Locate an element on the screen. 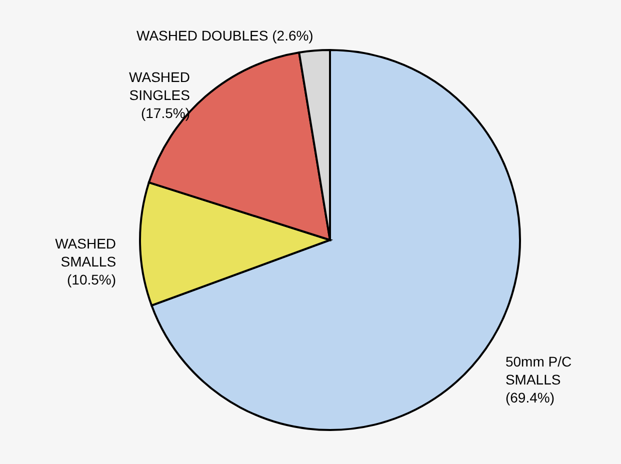  slice-label: WASHED SINGLES is located at coordinates (159, 86).